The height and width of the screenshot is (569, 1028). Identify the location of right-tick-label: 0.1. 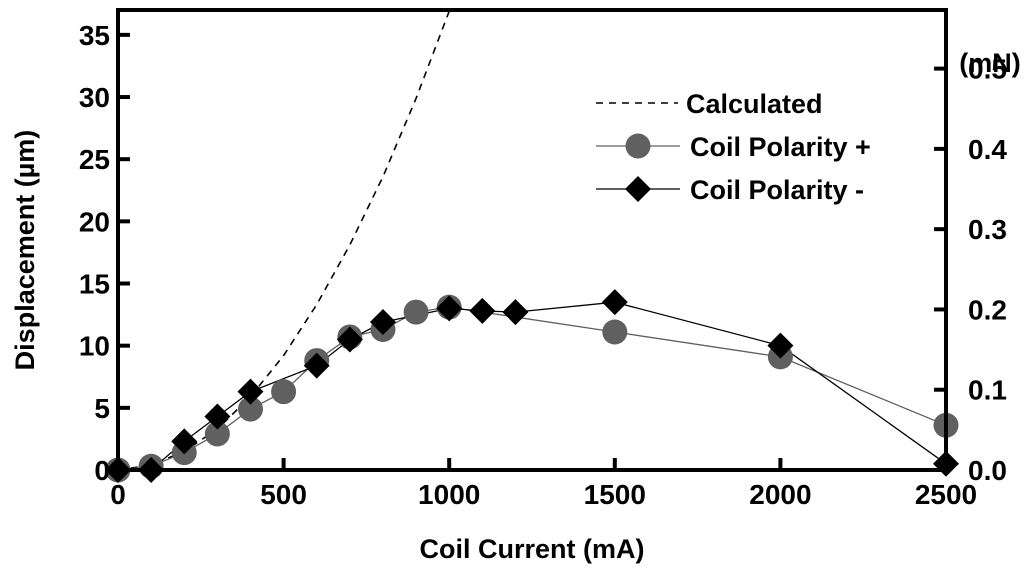
(987, 390).